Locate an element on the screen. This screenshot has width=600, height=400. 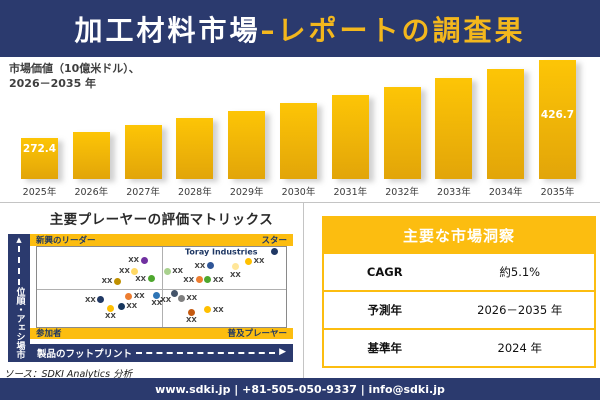
insights-row-value: 約5.1% is located at coordinates (520, 272).